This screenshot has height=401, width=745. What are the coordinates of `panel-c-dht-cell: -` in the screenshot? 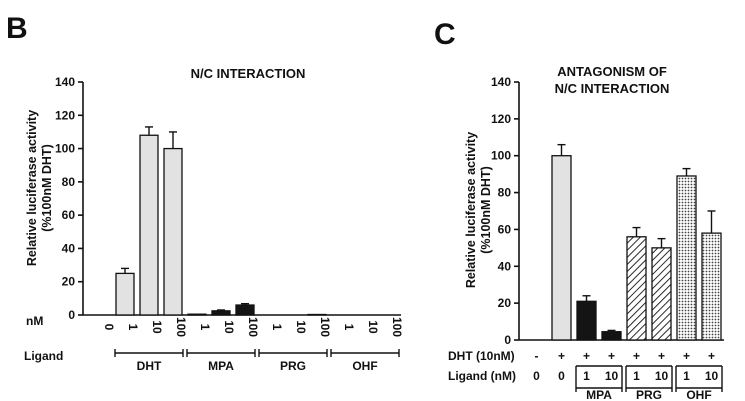 It's located at (537, 356).